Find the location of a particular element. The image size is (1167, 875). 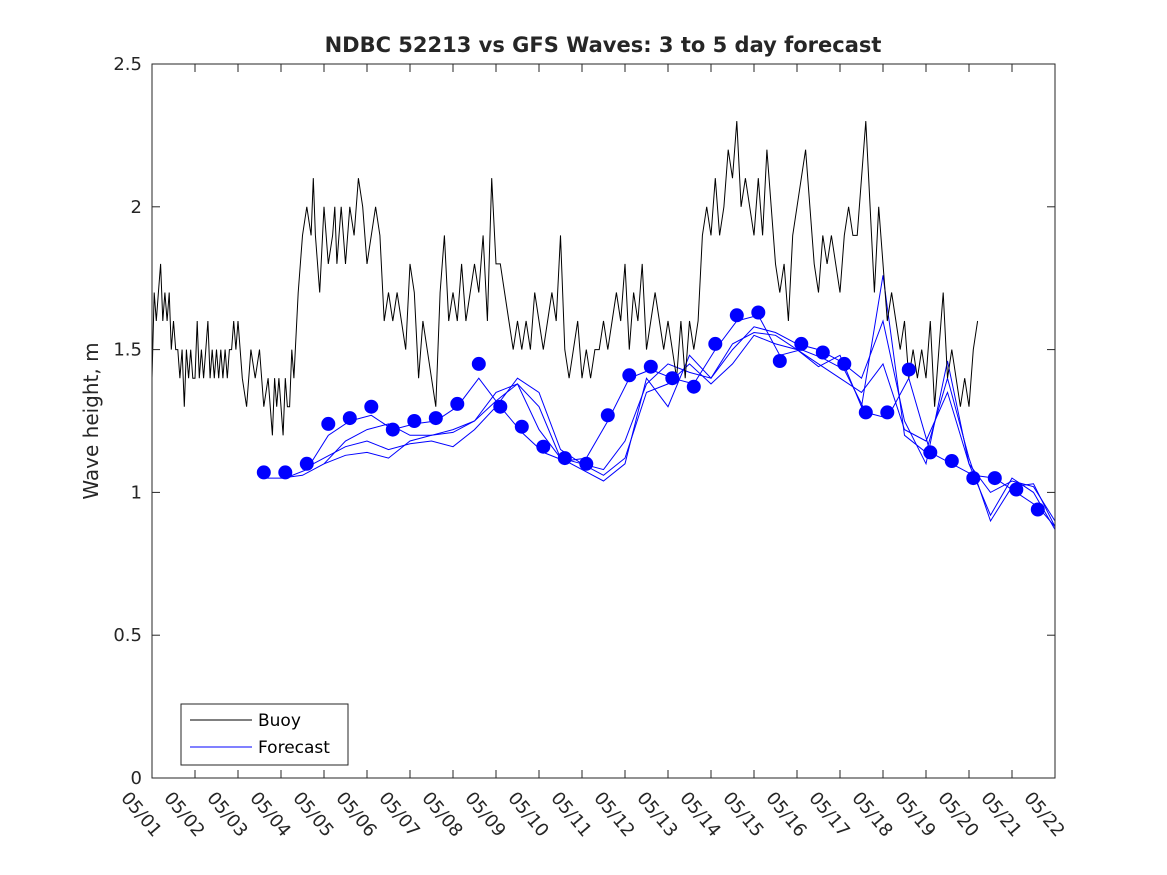

legend: Buoy Forecast is located at coordinates (264, 734).